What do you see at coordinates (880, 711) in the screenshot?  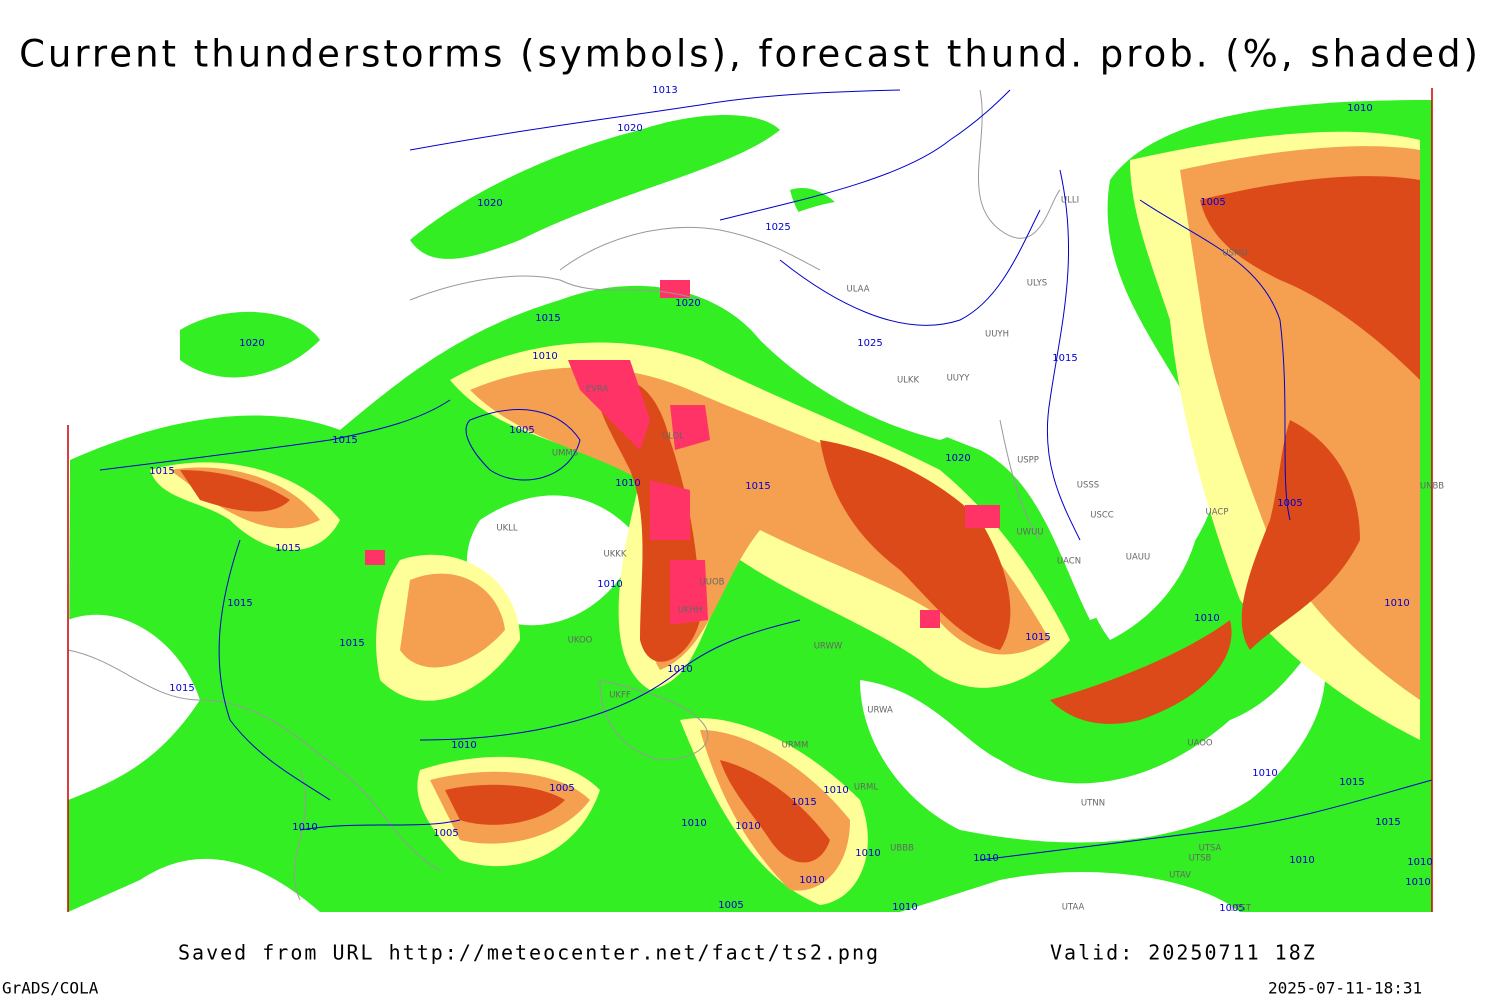 I see `station-label: URWA` at bounding box center [880, 711].